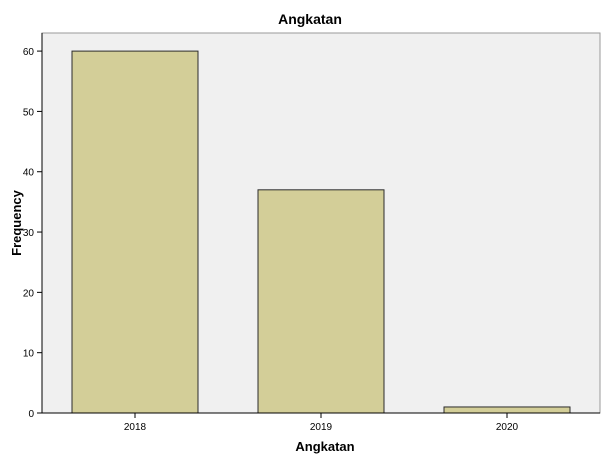 This screenshot has height=459, width=601. I want to click on y-axis-ticks: 0 10 20 30 40 50 60, so click(32, 233).